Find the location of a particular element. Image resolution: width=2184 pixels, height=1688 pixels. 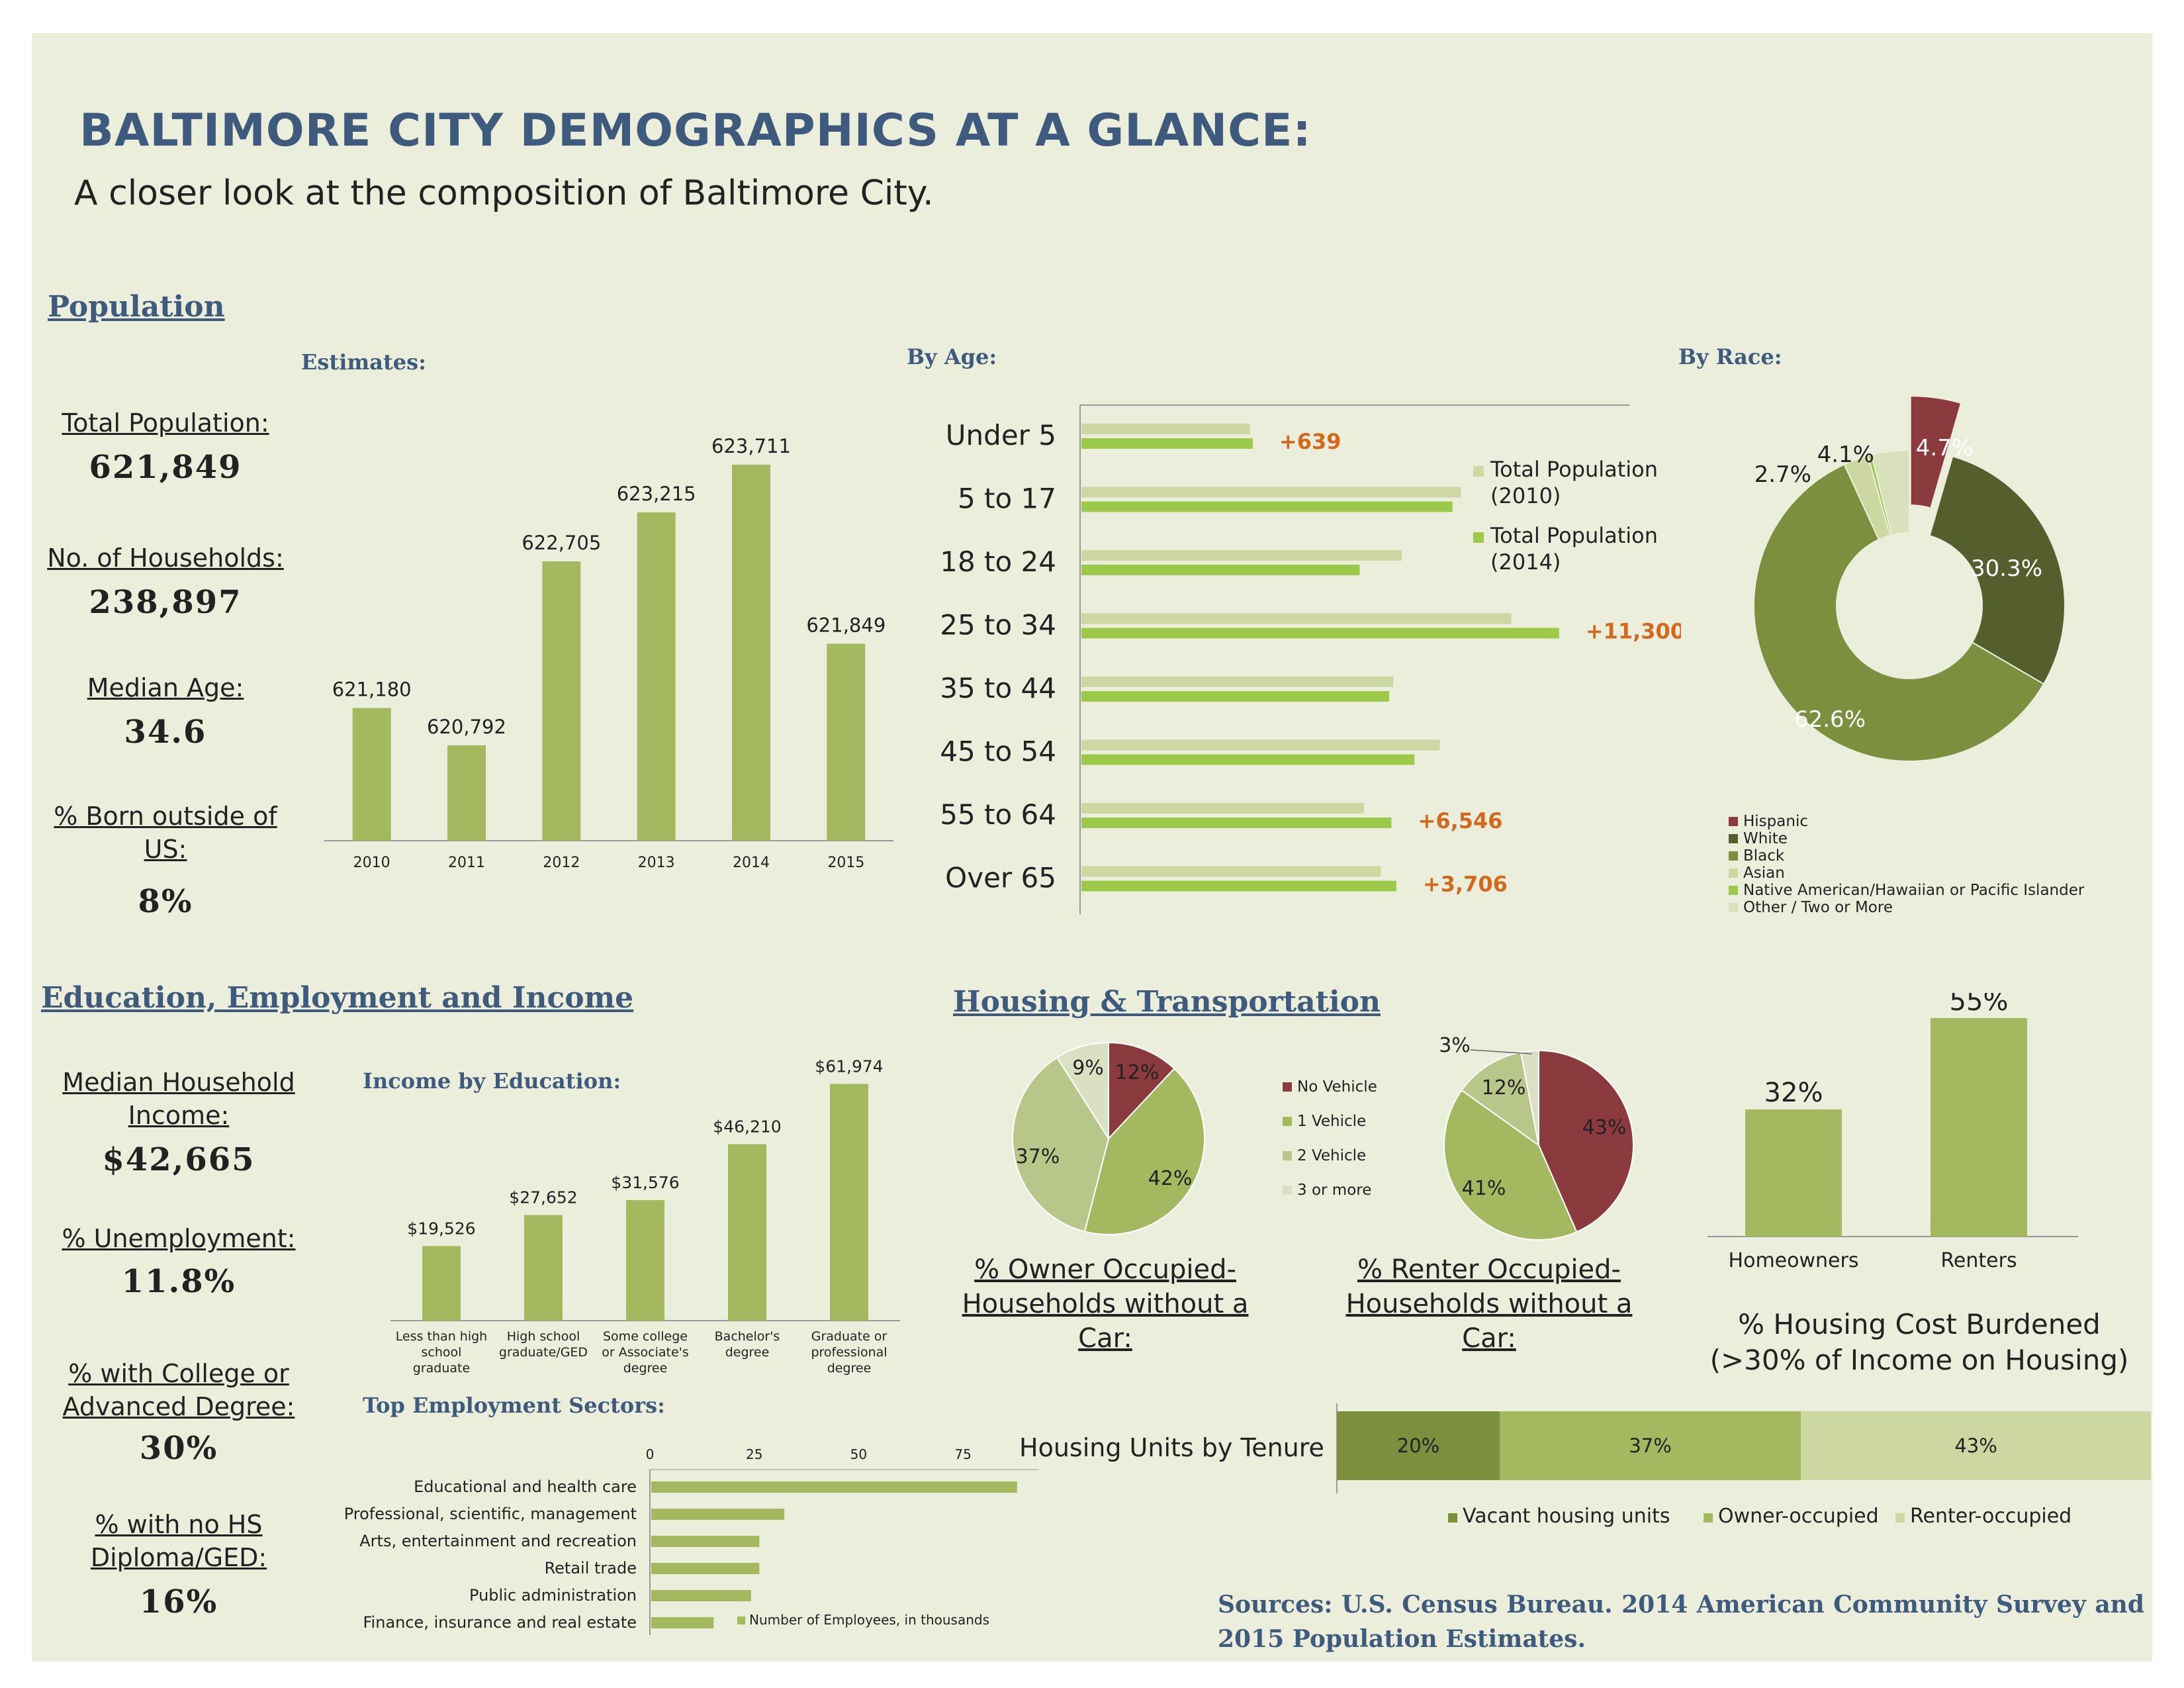

median-income-value: $42,665 is located at coordinates (178, 1159).